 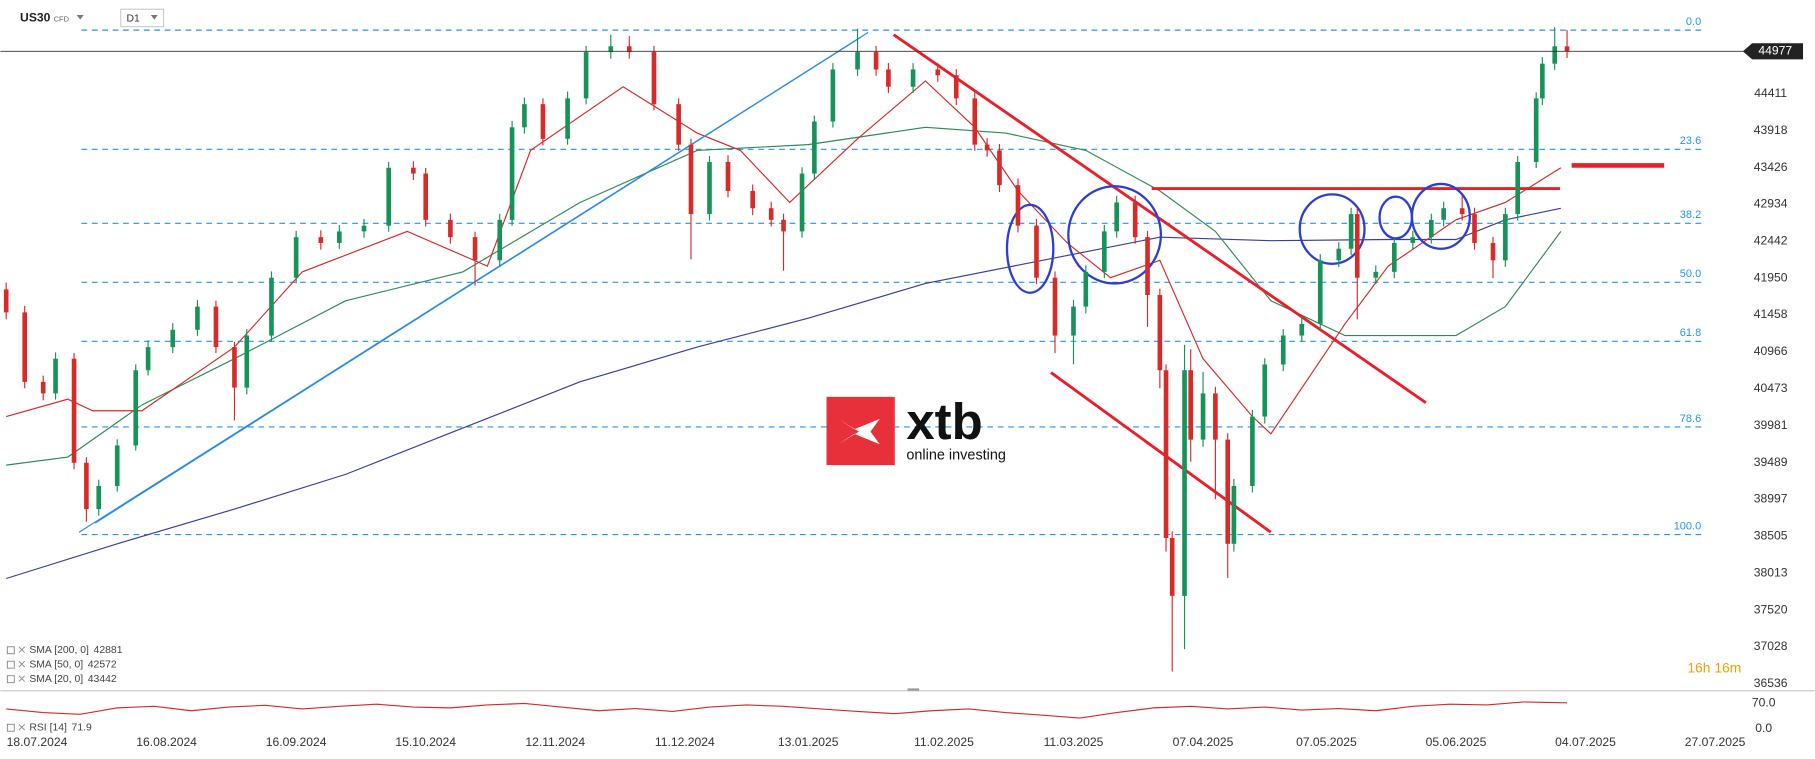 I want to click on legend-value: 71.9, so click(x=82, y=728).